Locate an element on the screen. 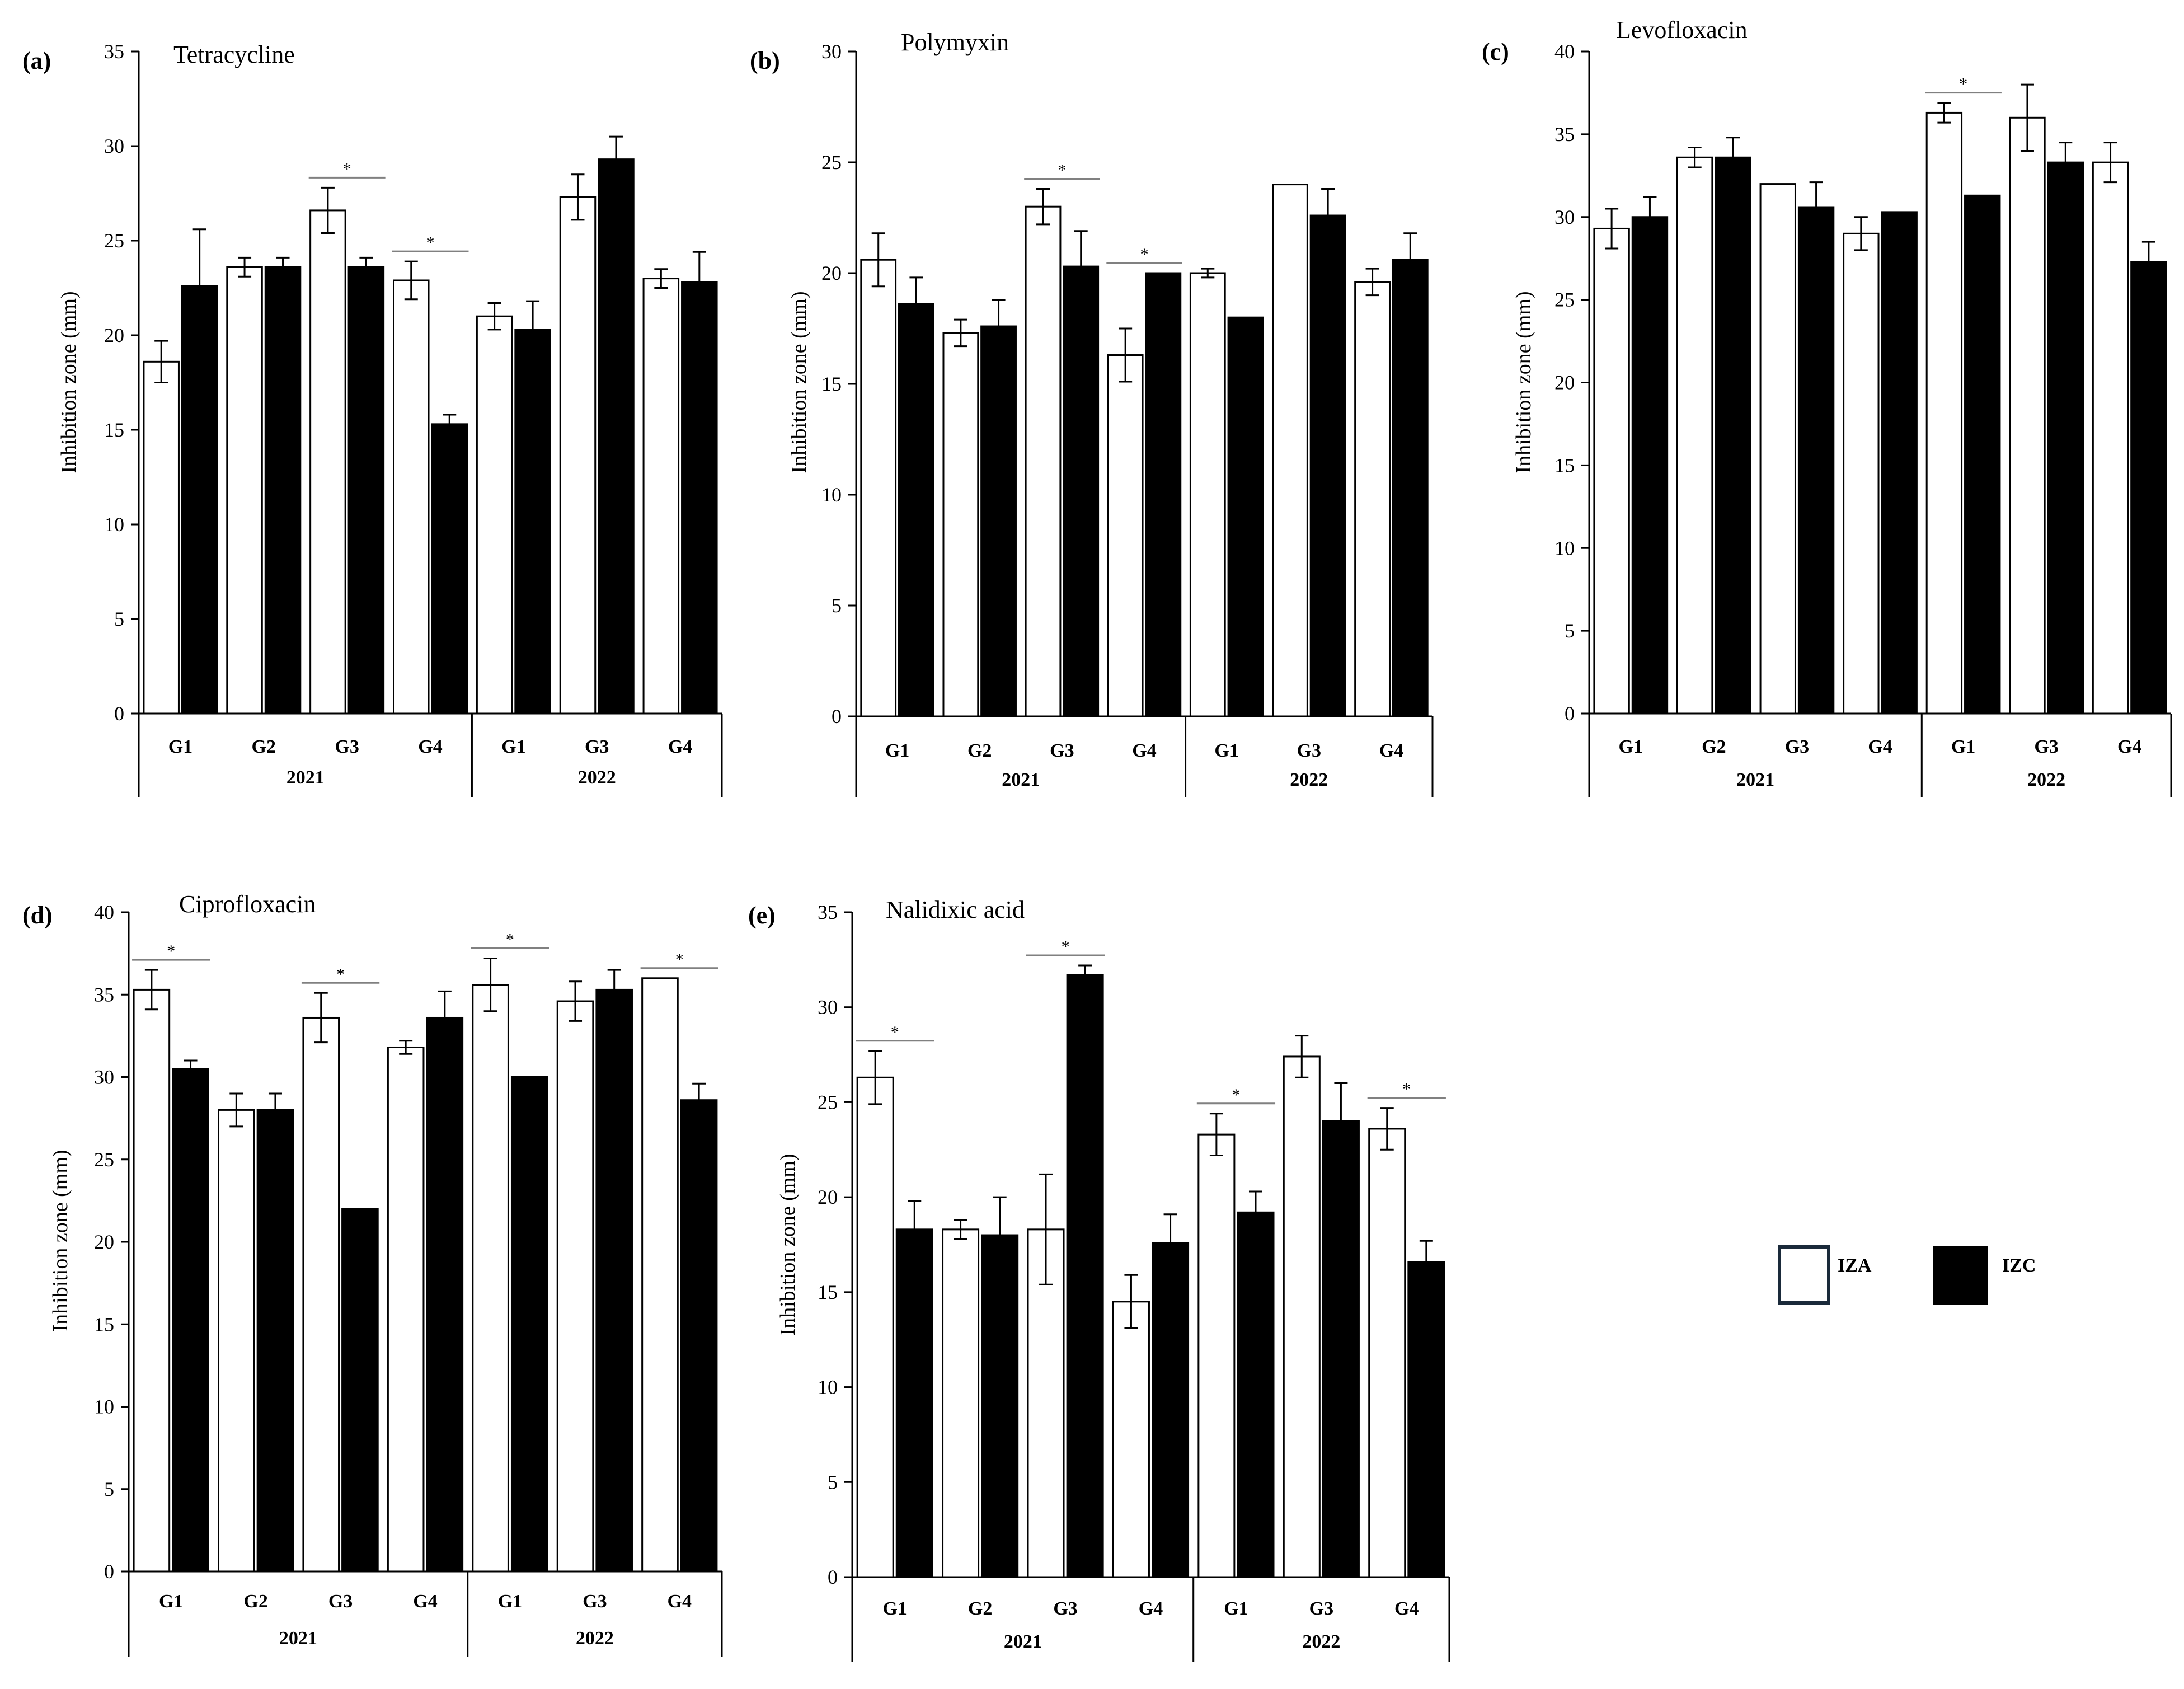 The height and width of the screenshot is (1689, 2184). panel-label: (c) is located at coordinates (1495, 51).